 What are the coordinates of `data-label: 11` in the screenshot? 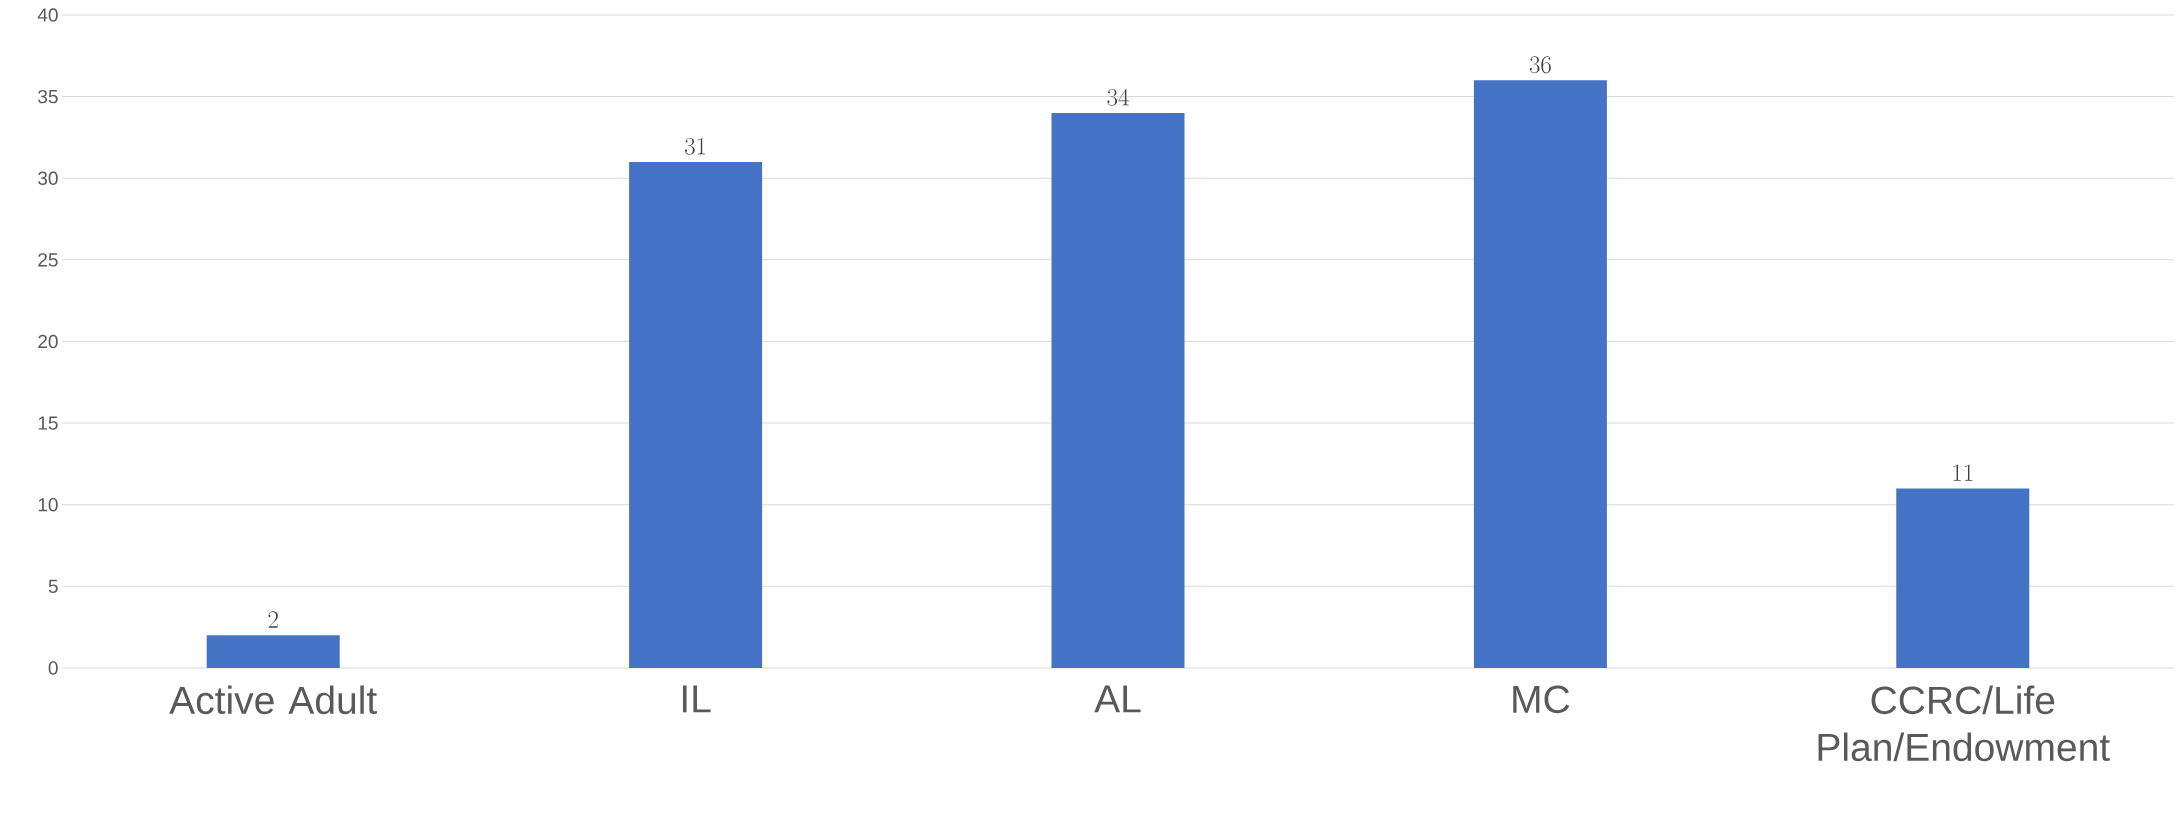 It's located at (1963, 472).